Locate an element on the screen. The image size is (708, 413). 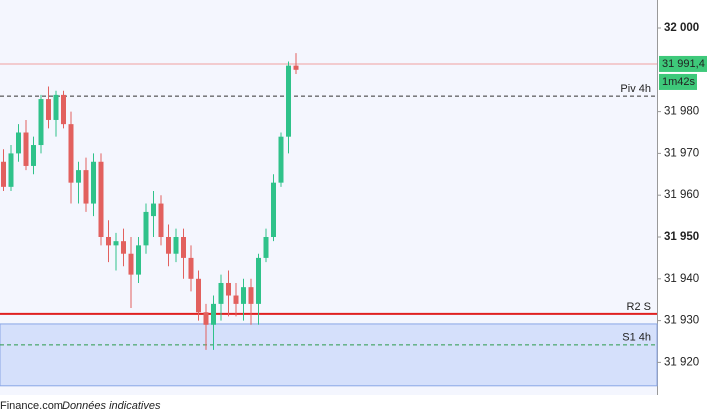
y-tick-label: 31 920 is located at coordinates (681, 362).